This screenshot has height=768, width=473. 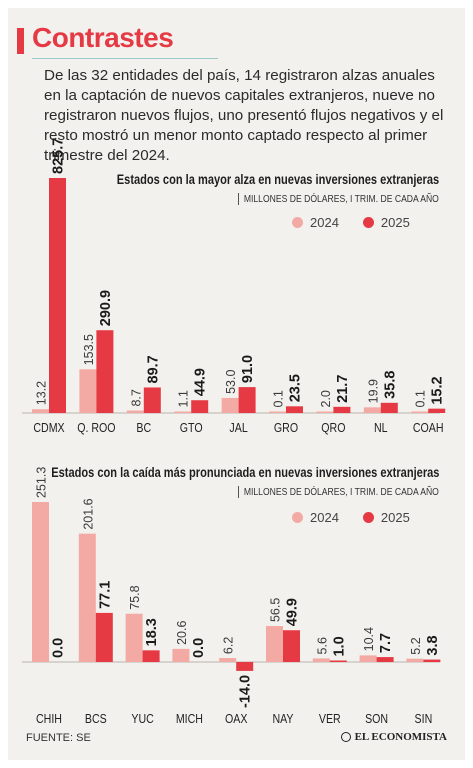 I want to click on bar-2025-sin, so click(x=432, y=660).